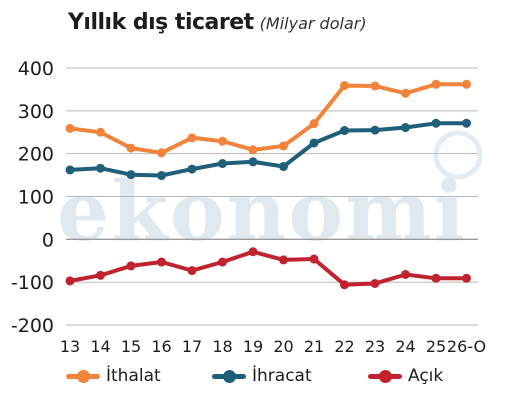 Image resolution: width=505 pixels, height=404 pixels. I want to click on chart-title: Yıllık dış ticaret, so click(161, 22).